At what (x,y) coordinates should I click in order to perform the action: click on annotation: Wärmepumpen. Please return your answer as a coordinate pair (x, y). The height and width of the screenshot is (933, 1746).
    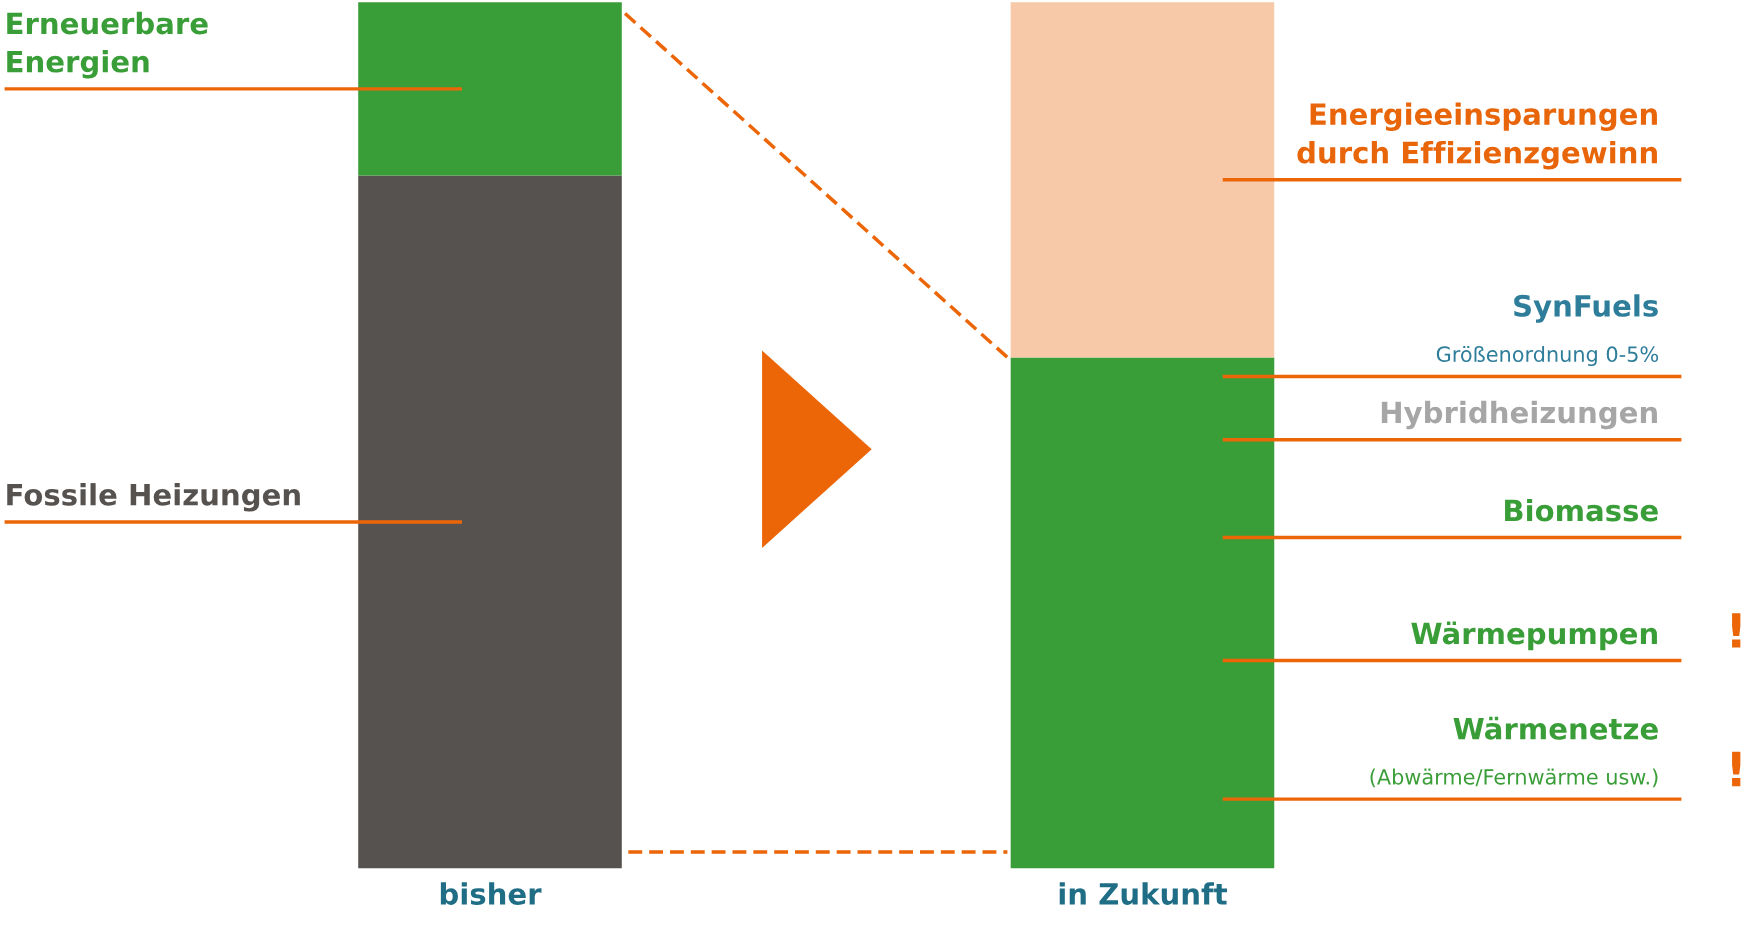
    Looking at the image, I should click on (1534, 636).